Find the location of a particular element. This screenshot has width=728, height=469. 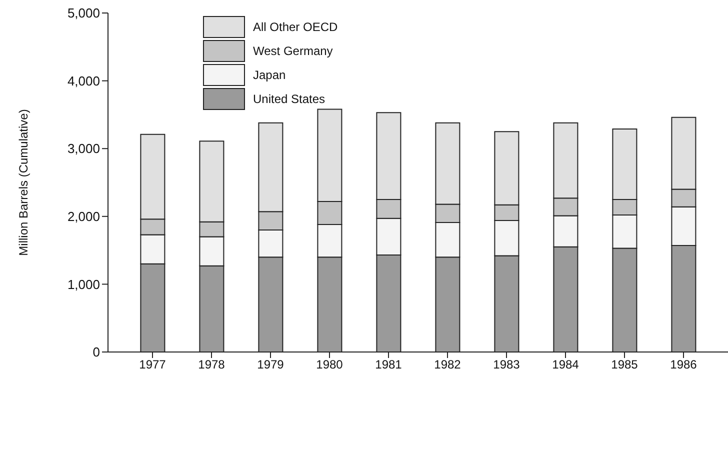

legend-label: All Other OECD is located at coordinates (295, 27).